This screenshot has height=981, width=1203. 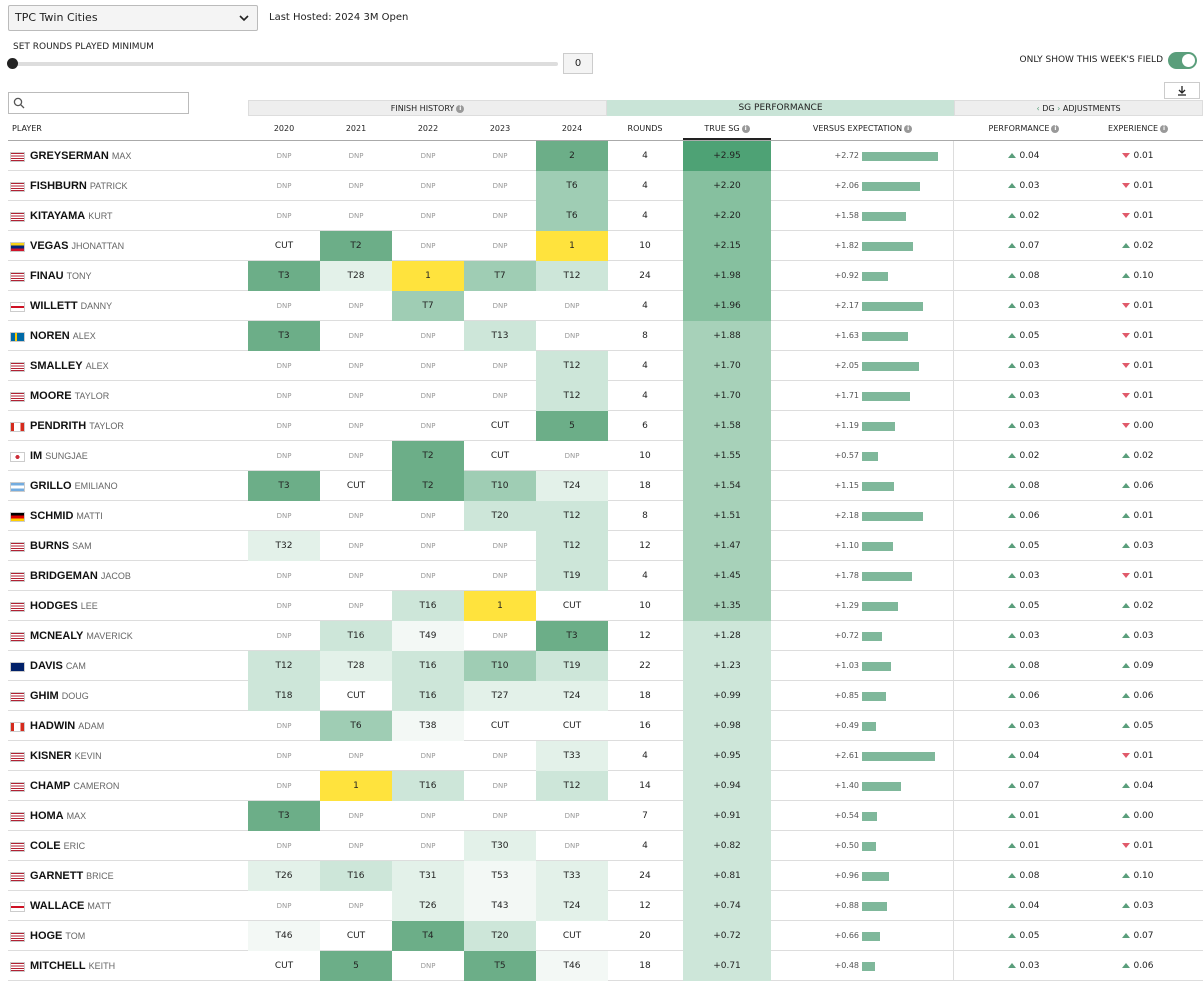 What do you see at coordinates (128, 786) in the screenshot?
I see `player-cell: CHAMP CAMERON` at bounding box center [128, 786].